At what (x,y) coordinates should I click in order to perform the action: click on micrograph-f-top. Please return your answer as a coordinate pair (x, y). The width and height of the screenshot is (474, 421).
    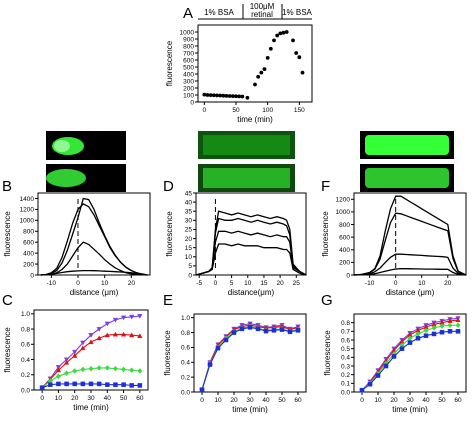
    Looking at the image, I should click on (407, 145).